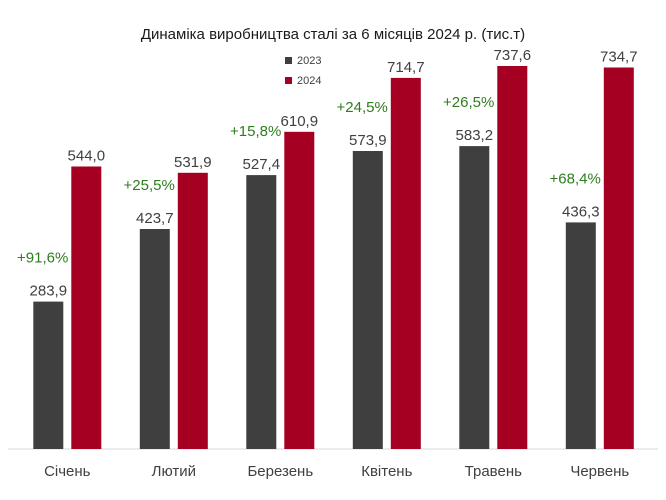 This screenshot has width=666, height=500. What do you see at coordinates (406, 67) in the screenshot?
I see `value-label-2024-3: 714,7` at bounding box center [406, 67].